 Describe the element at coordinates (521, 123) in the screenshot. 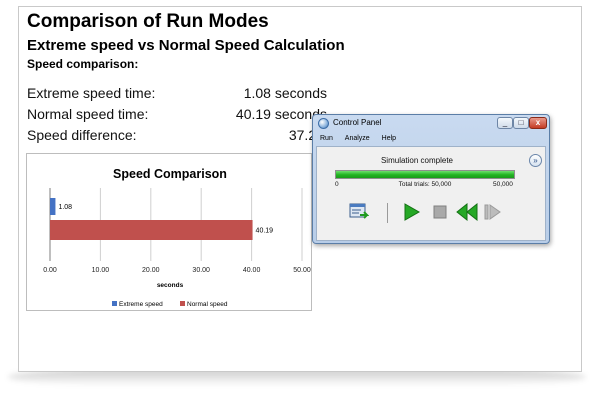

I see `maximize-button: □` at that location.